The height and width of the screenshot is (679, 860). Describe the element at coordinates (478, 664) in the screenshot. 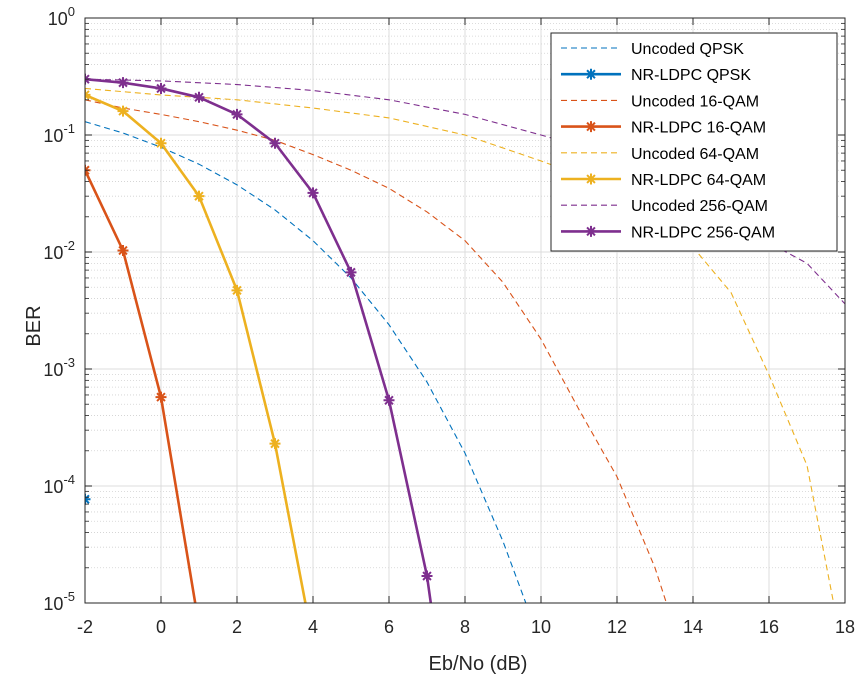

I see `x-axis-label: Eb/No (dB)` at that location.